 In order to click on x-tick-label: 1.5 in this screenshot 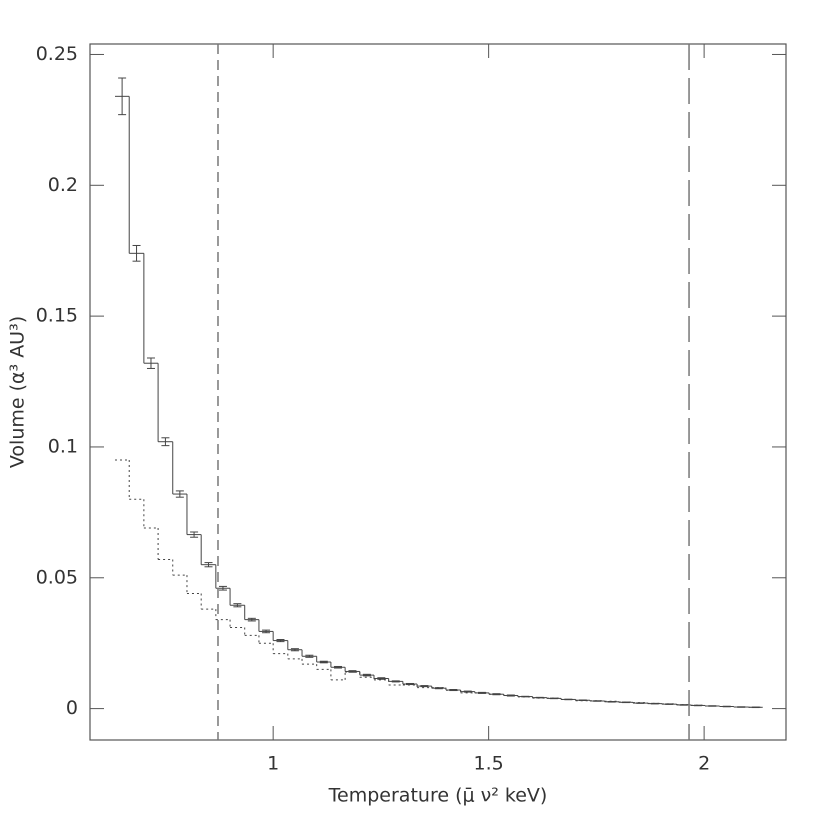, I will do `click(489, 764)`.